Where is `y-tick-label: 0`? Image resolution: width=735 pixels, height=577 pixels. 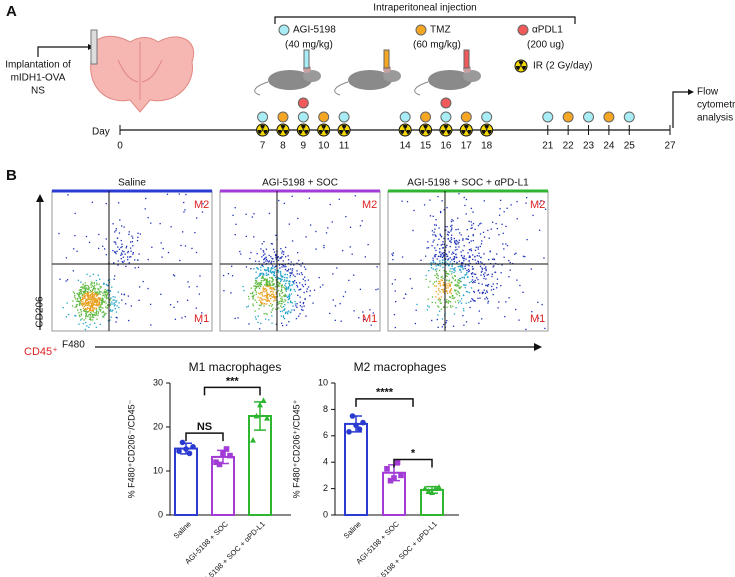 y-tick-label: 0 is located at coordinates (160, 514).